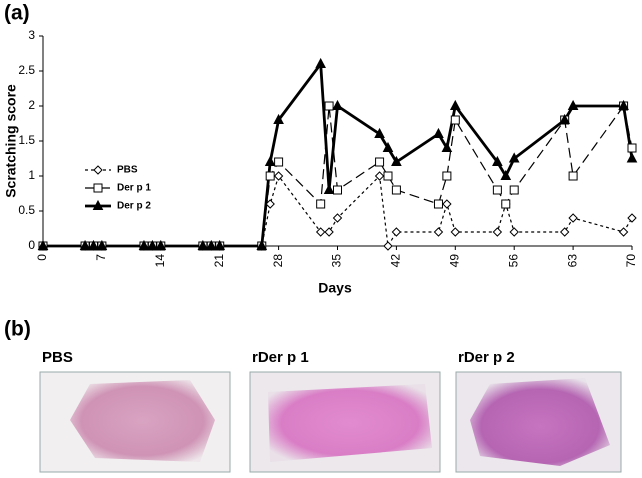 This screenshot has height=478, width=642. I want to click on x-tick-label: 7, so click(101, 257).